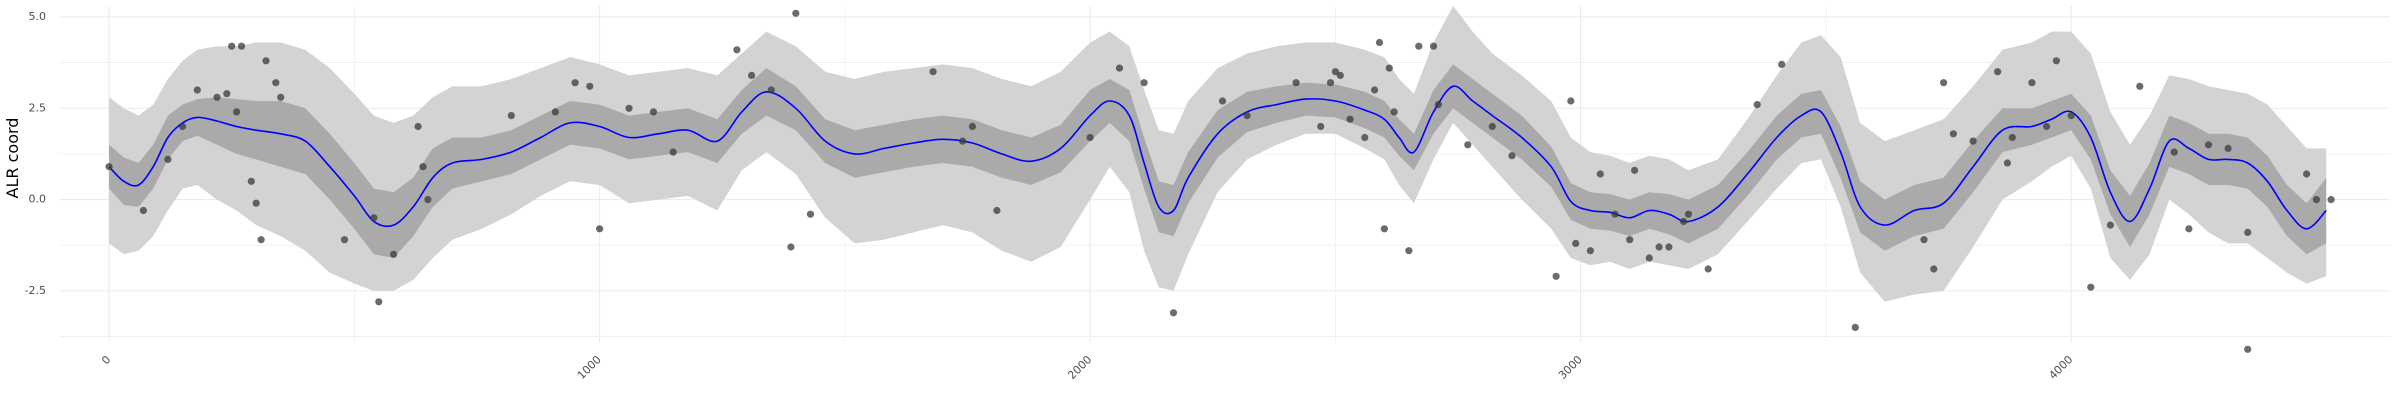 The image size is (2400, 400). Describe the element at coordinates (38, 107) in the screenshot. I see `y-tick-label: 2.5` at that location.